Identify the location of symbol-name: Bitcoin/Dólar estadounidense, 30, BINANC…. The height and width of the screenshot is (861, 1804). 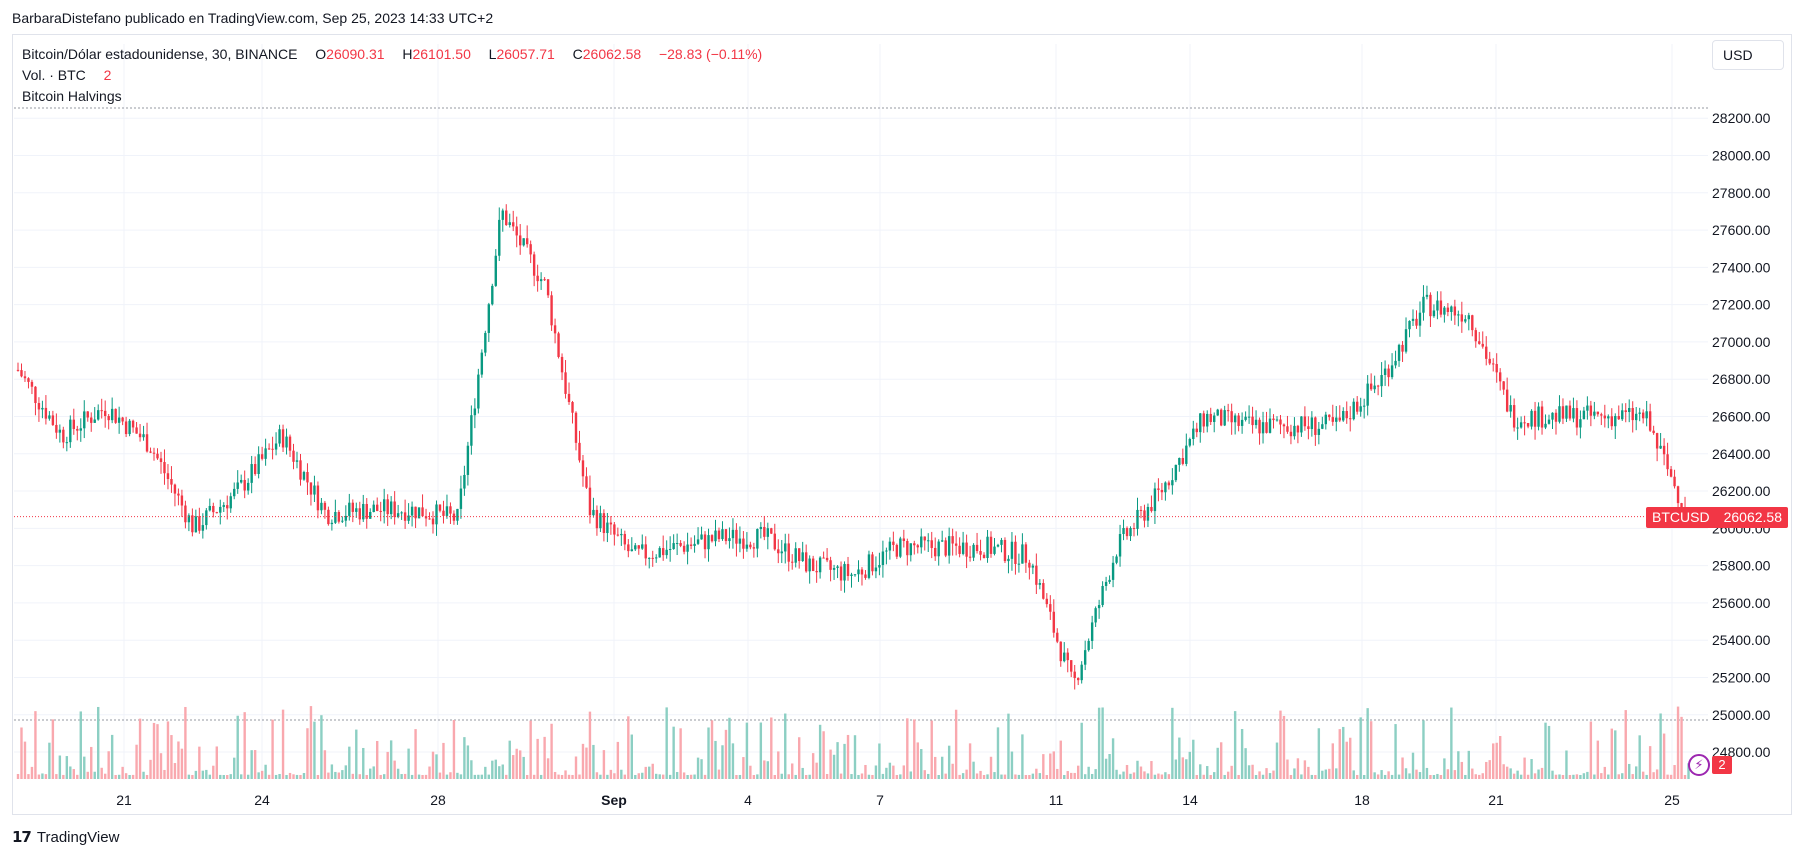
(160, 54).